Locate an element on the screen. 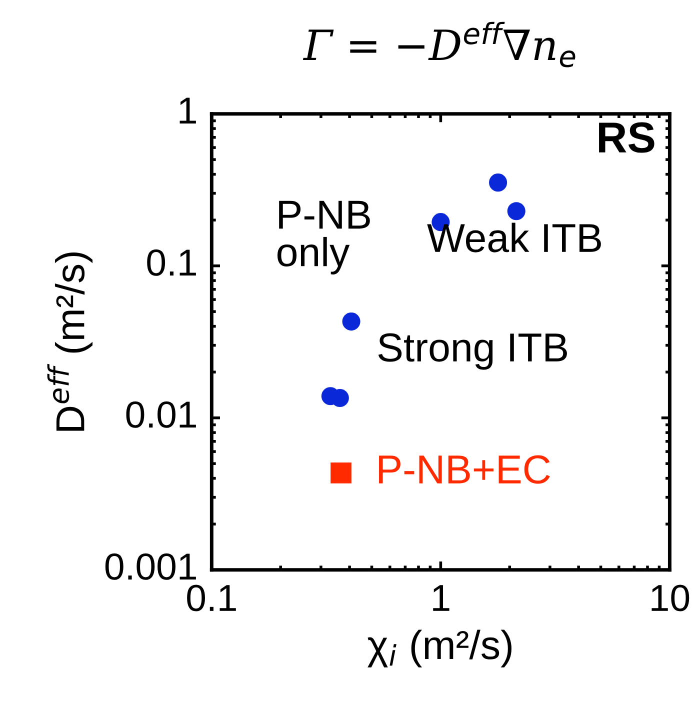 The image size is (694, 707). chart-title: Γ = −D$^{eff}$∇n$_{e}$ is located at coordinates (439, 45).